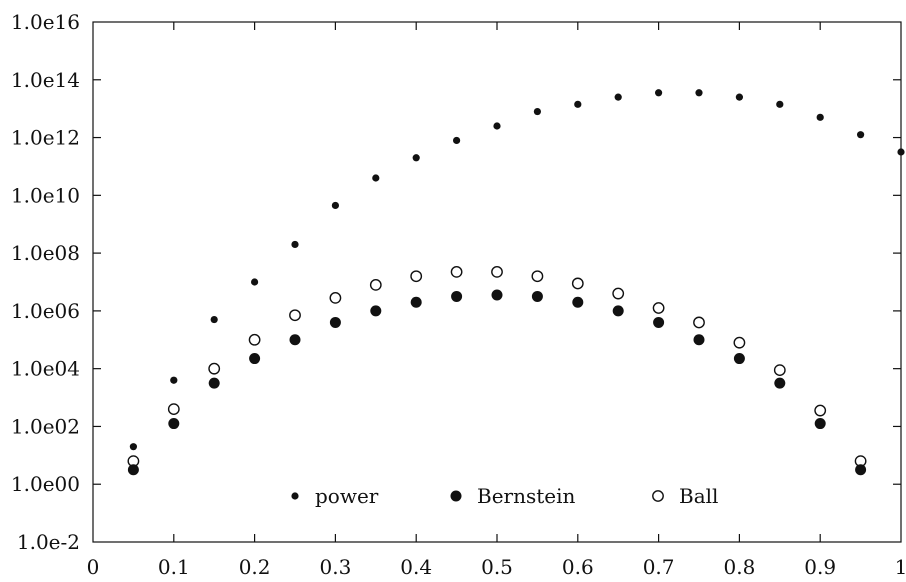 Image resolution: width=906 pixels, height=582 pixels. I want to click on x-tick-label: 0.2, so click(255, 567).